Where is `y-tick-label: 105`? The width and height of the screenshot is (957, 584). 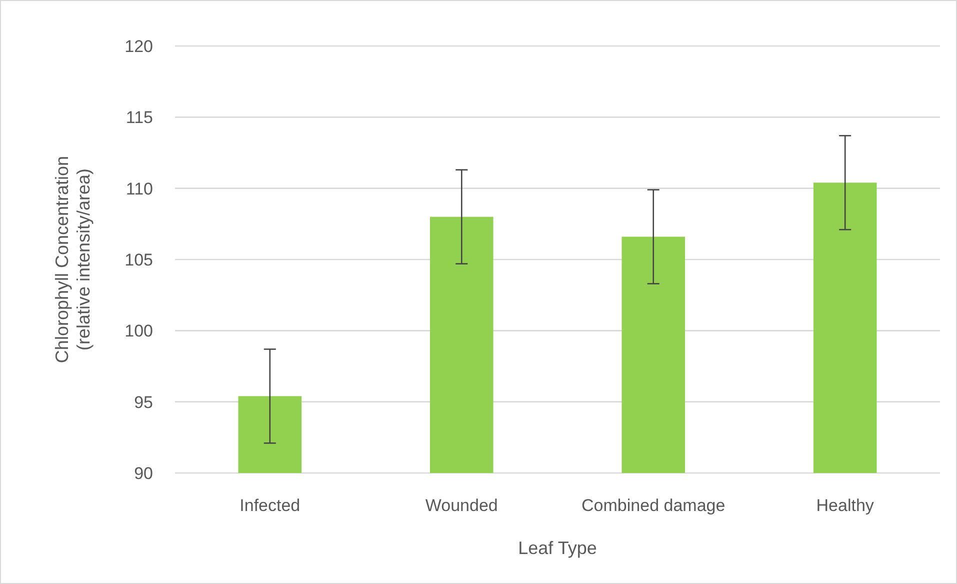 y-tick-label: 105 is located at coordinates (138, 260).